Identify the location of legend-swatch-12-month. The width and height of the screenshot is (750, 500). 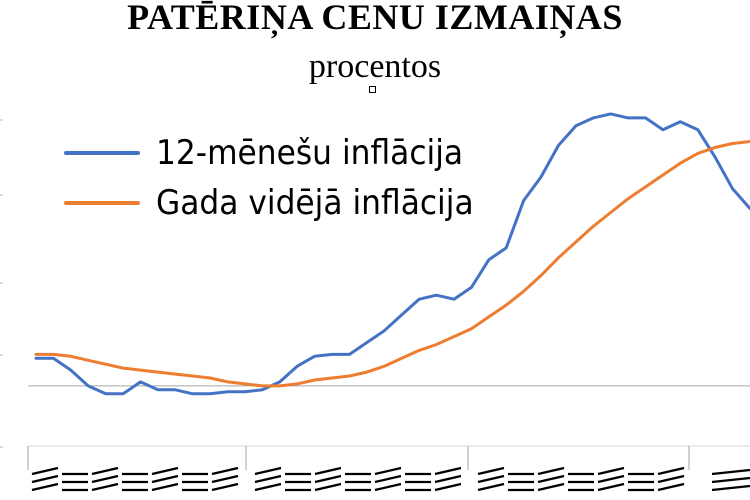
(102, 153).